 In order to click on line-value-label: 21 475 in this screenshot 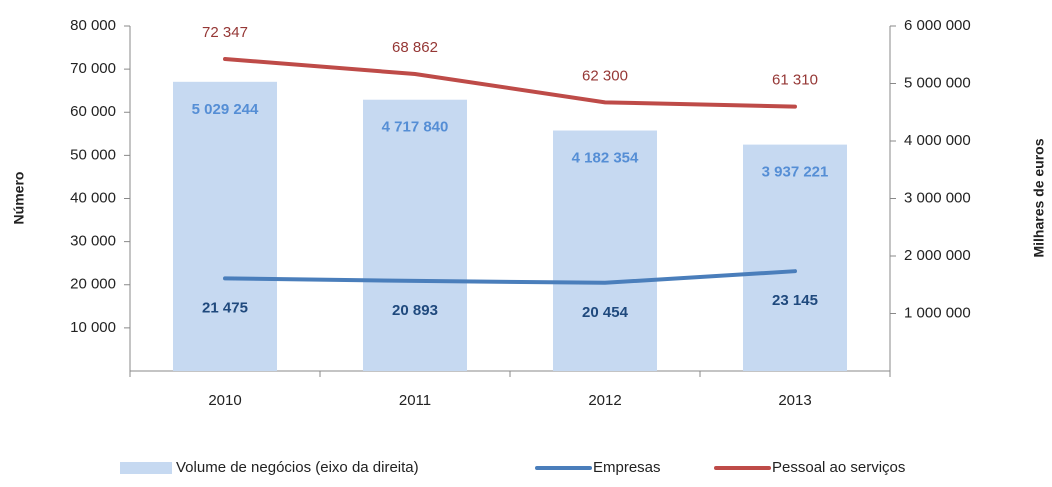, I will do `click(225, 307)`.